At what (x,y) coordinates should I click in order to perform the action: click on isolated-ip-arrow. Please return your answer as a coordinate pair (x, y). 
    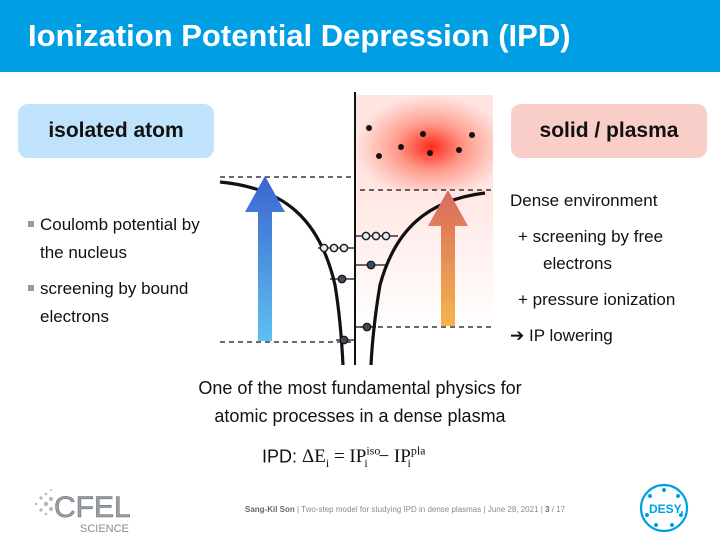
    Looking at the image, I should click on (265, 258).